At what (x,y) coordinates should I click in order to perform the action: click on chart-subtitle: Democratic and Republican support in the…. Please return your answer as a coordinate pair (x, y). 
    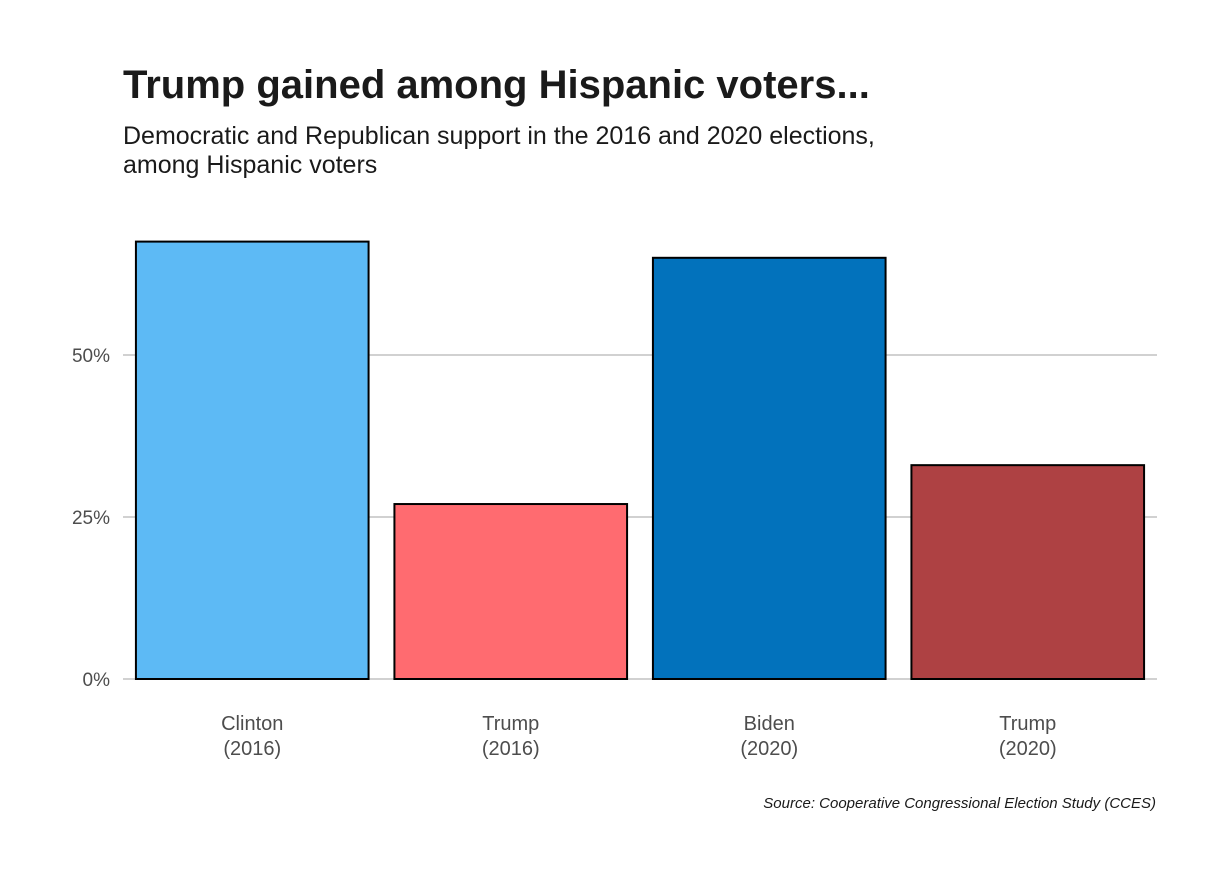
    Looking at the image, I should click on (573, 151).